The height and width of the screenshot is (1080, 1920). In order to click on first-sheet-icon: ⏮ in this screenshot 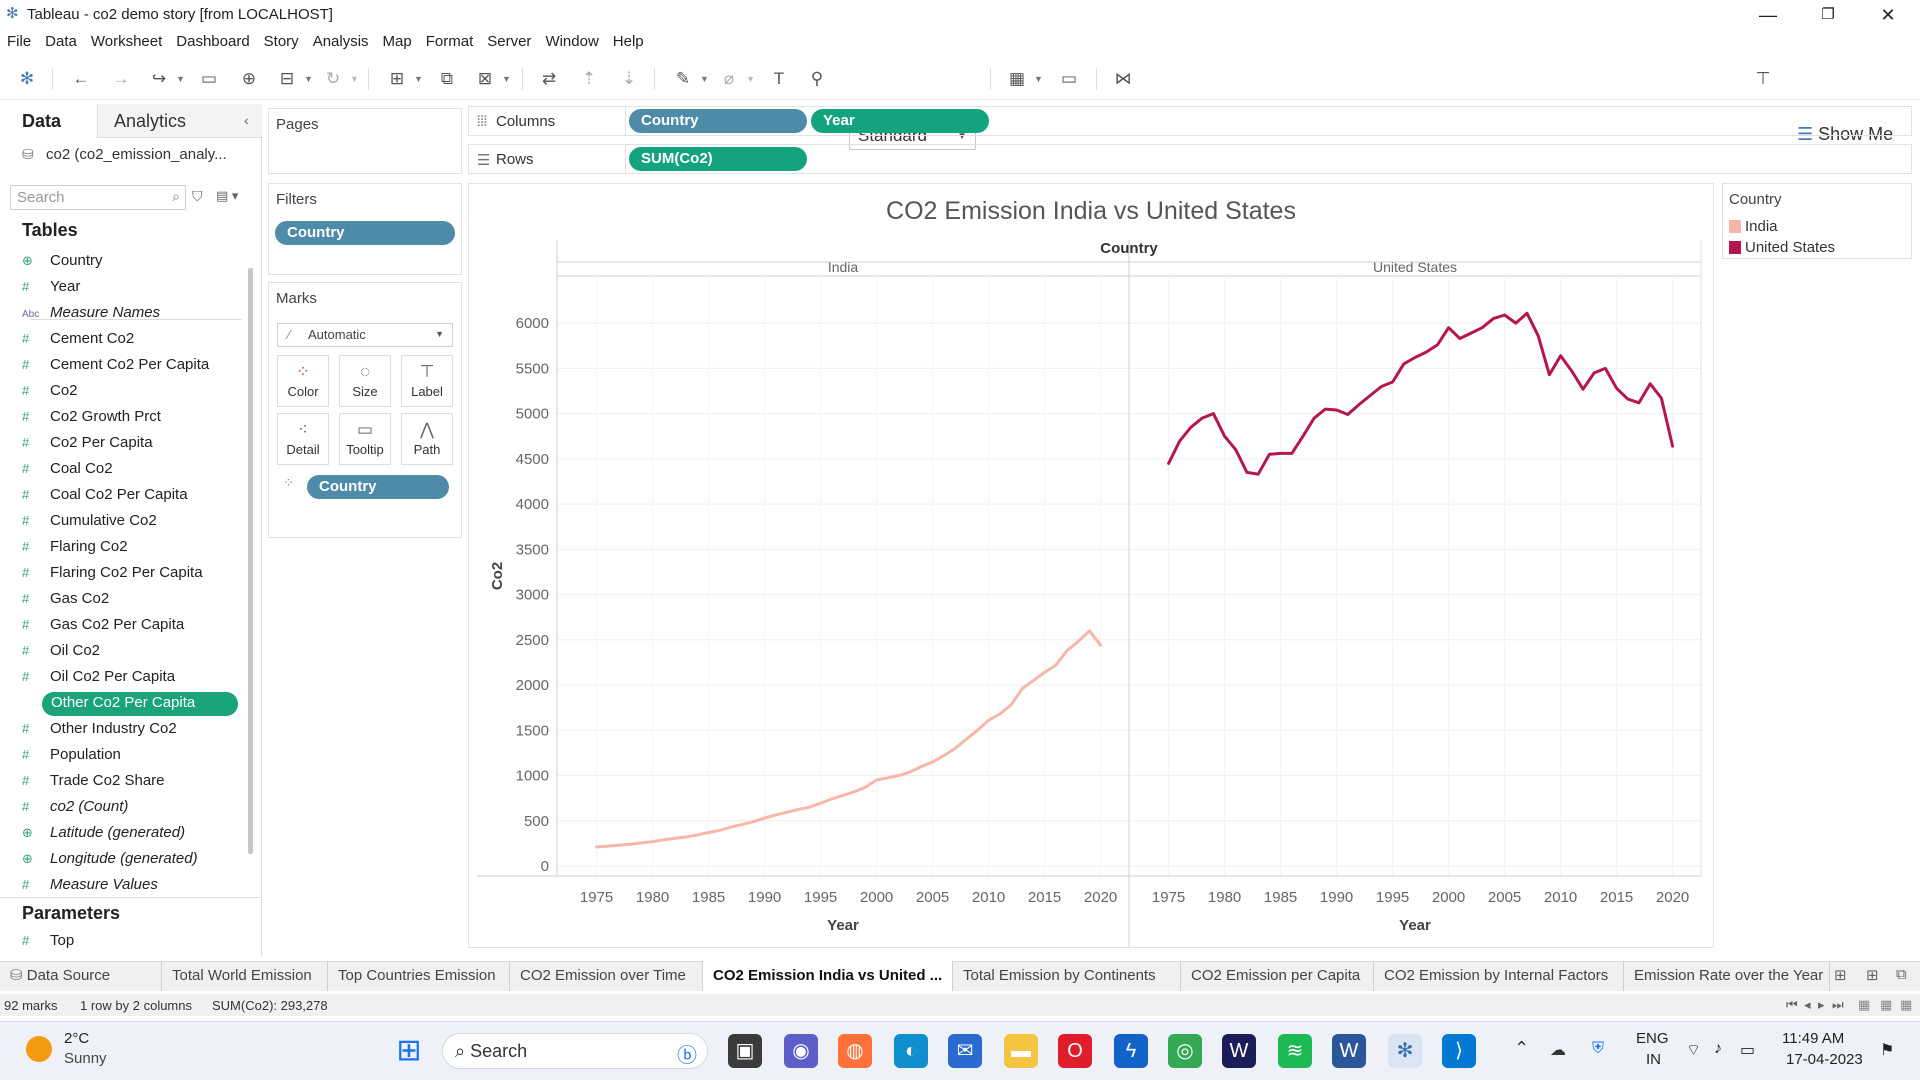, I will do `click(1792, 1004)`.